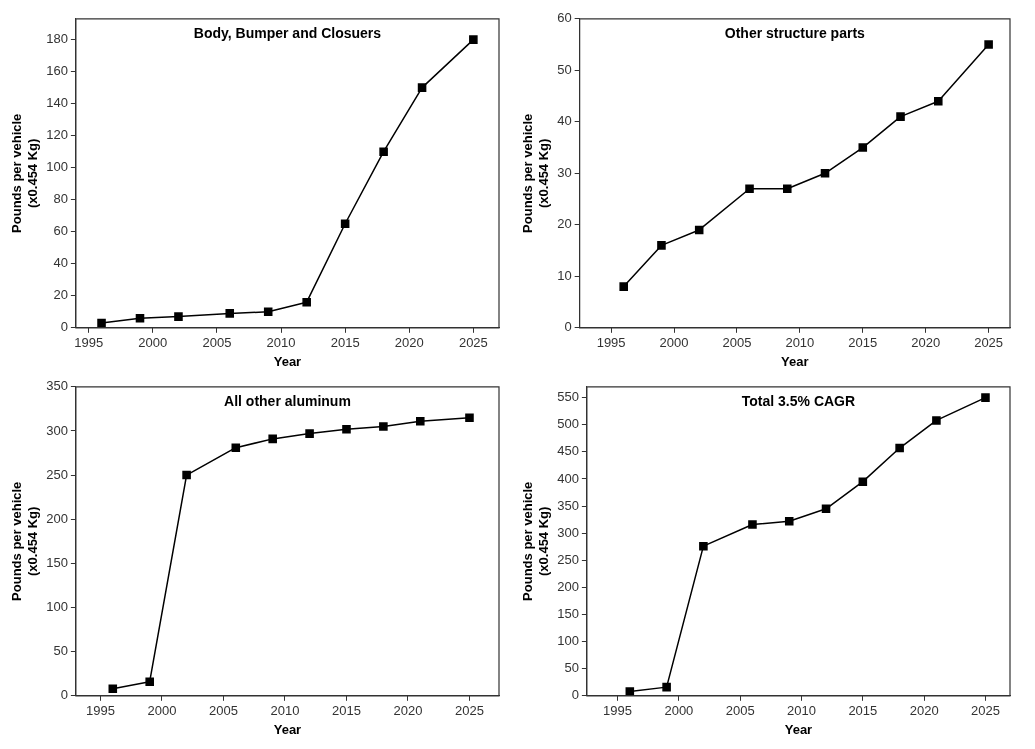 The height and width of the screenshot is (749, 1035). Describe the element at coordinates (568, 424) in the screenshot. I see `y-tick-label: 500` at that location.